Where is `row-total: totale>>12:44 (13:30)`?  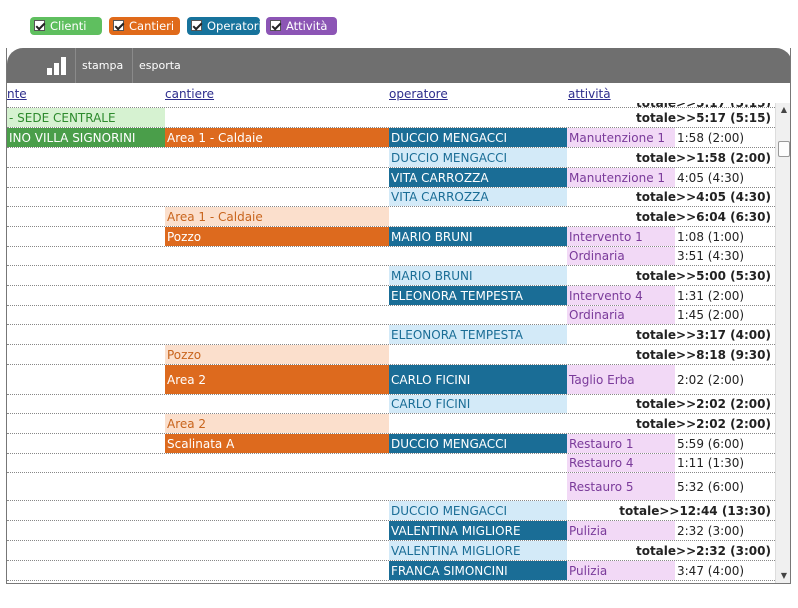
row-total: totale>>12:44 (13:30) is located at coordinates (695, 510).